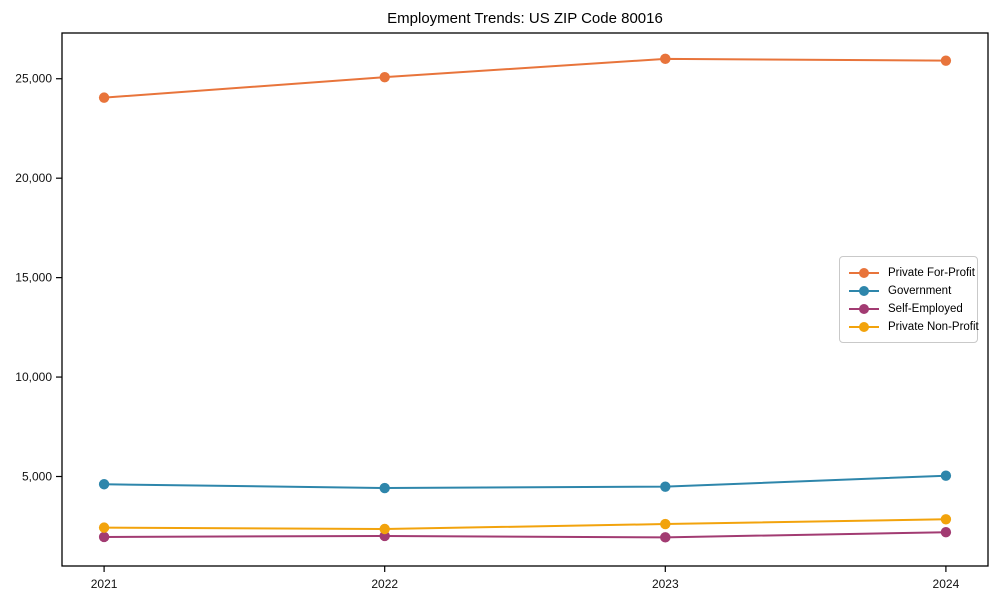 The height and width of the screenshot is (600, 1000). I want to click on data-point-government-2022, so click(384, 488).